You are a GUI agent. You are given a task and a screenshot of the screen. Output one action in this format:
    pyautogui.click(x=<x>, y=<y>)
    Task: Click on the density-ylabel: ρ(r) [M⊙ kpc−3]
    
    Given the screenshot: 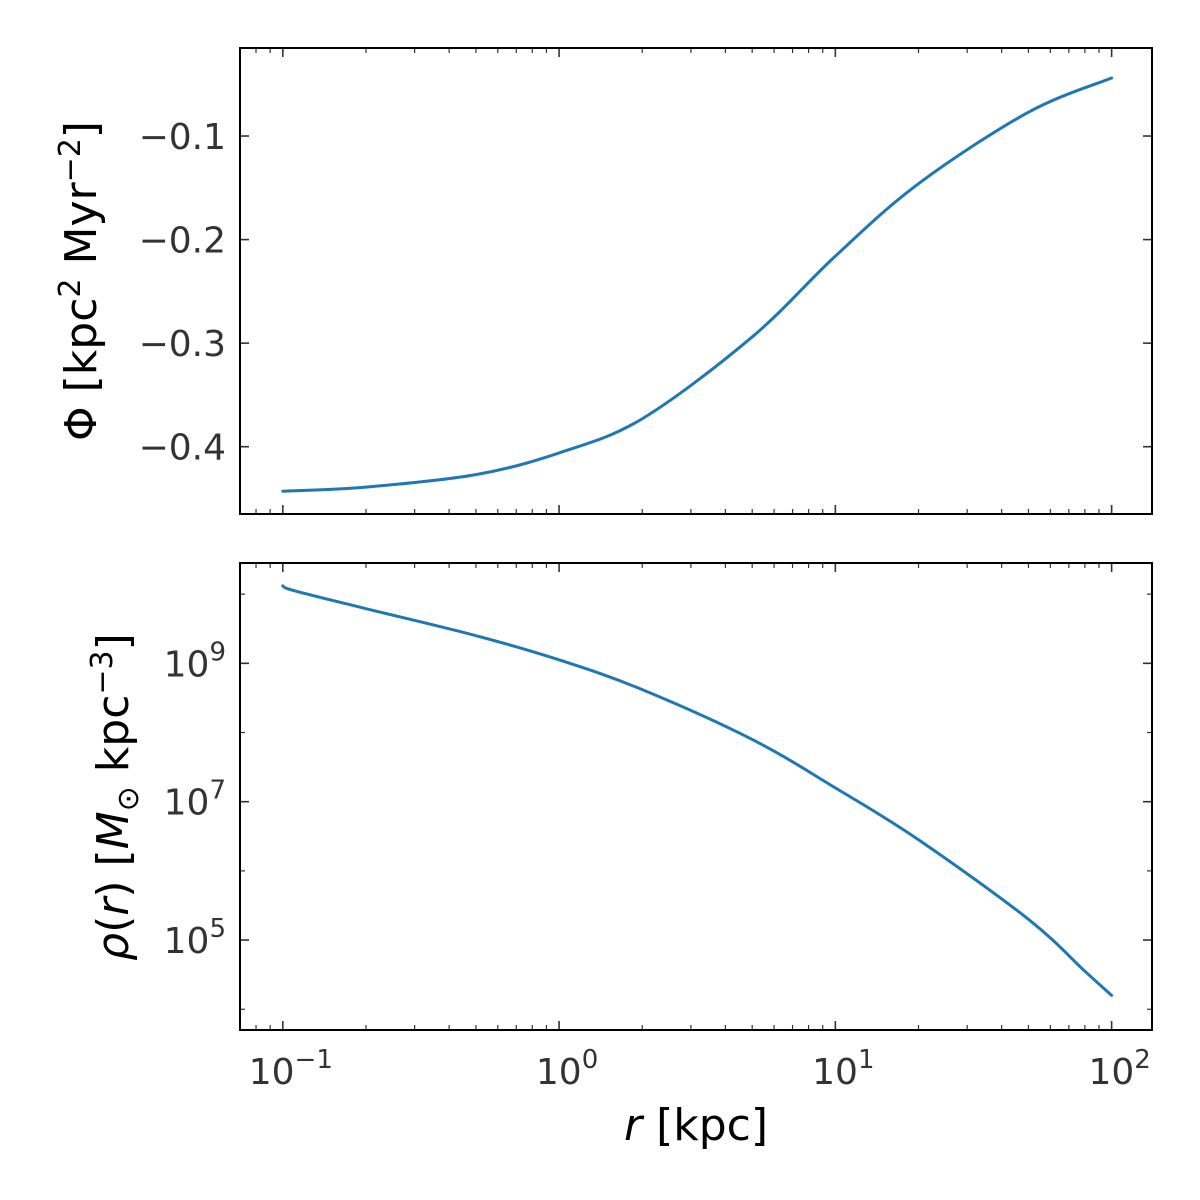 What is the action you would take?
    pyautogui.click(x=115, y=797)
    